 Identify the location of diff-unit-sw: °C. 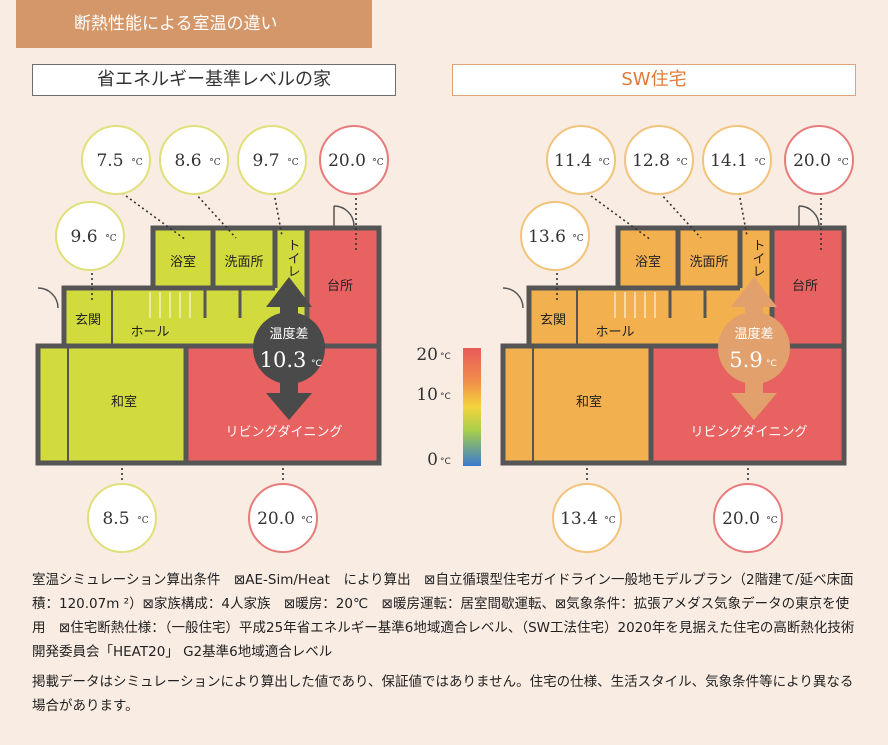
(771, 364).